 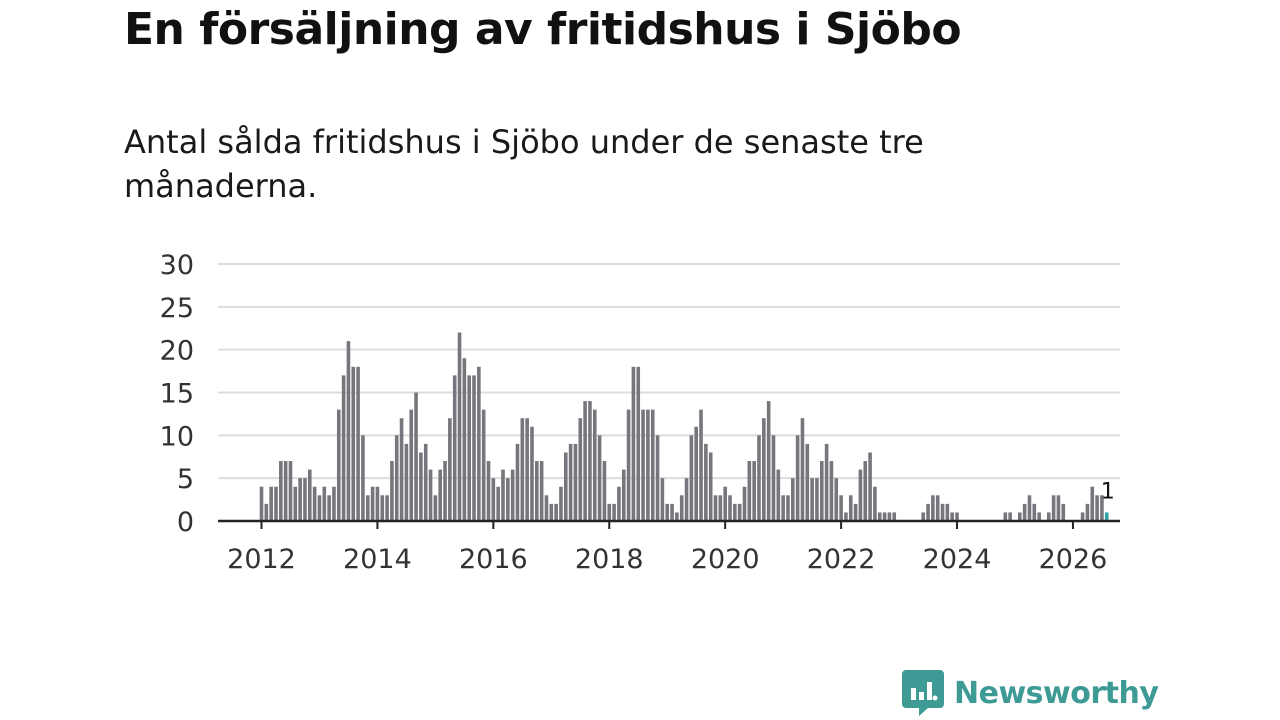 I want to click on x-tick-label: 2018, so click(x=609, y=559).